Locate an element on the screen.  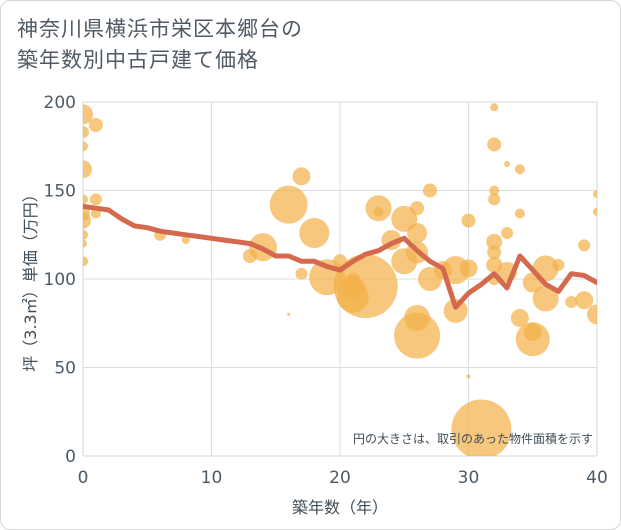
chart-title: 神奈川県横浜市栄区本郷台の 築年数別中古戸建て価格 is located at coordinates (160, 45).